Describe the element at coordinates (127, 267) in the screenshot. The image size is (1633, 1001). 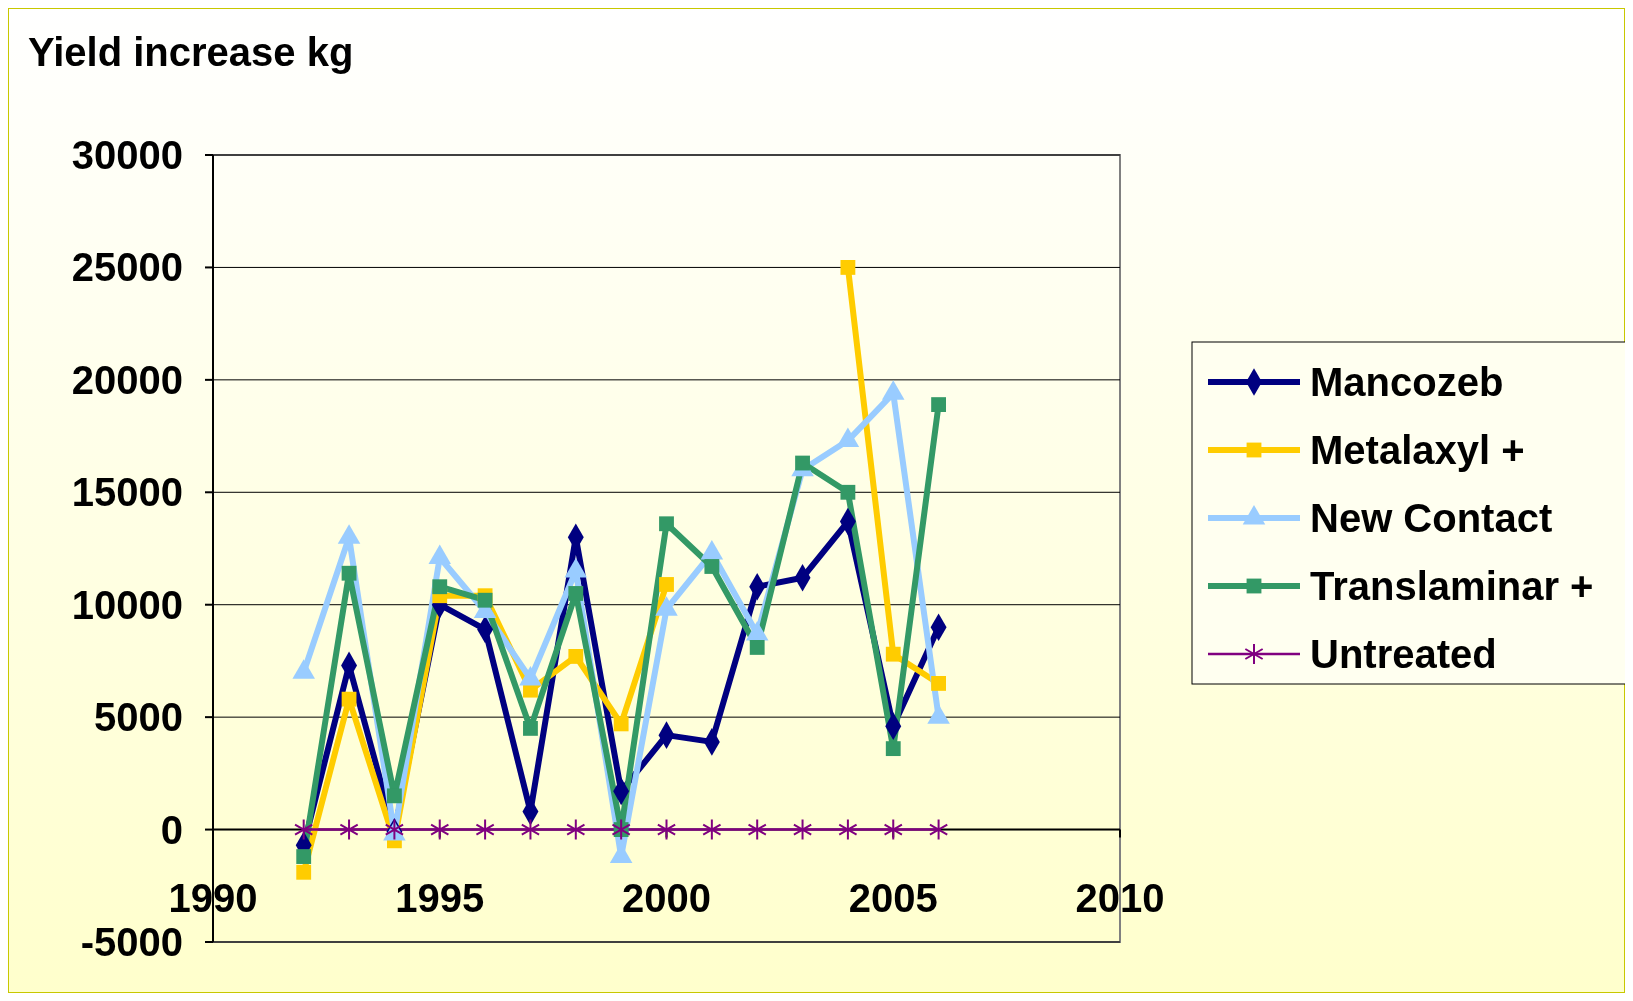
I see `y-tick-label: 25000` at that location.